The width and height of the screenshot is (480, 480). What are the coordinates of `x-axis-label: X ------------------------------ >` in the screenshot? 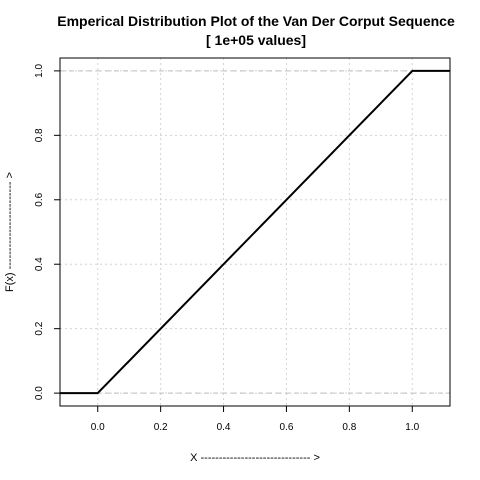 It's located at (255, 458).